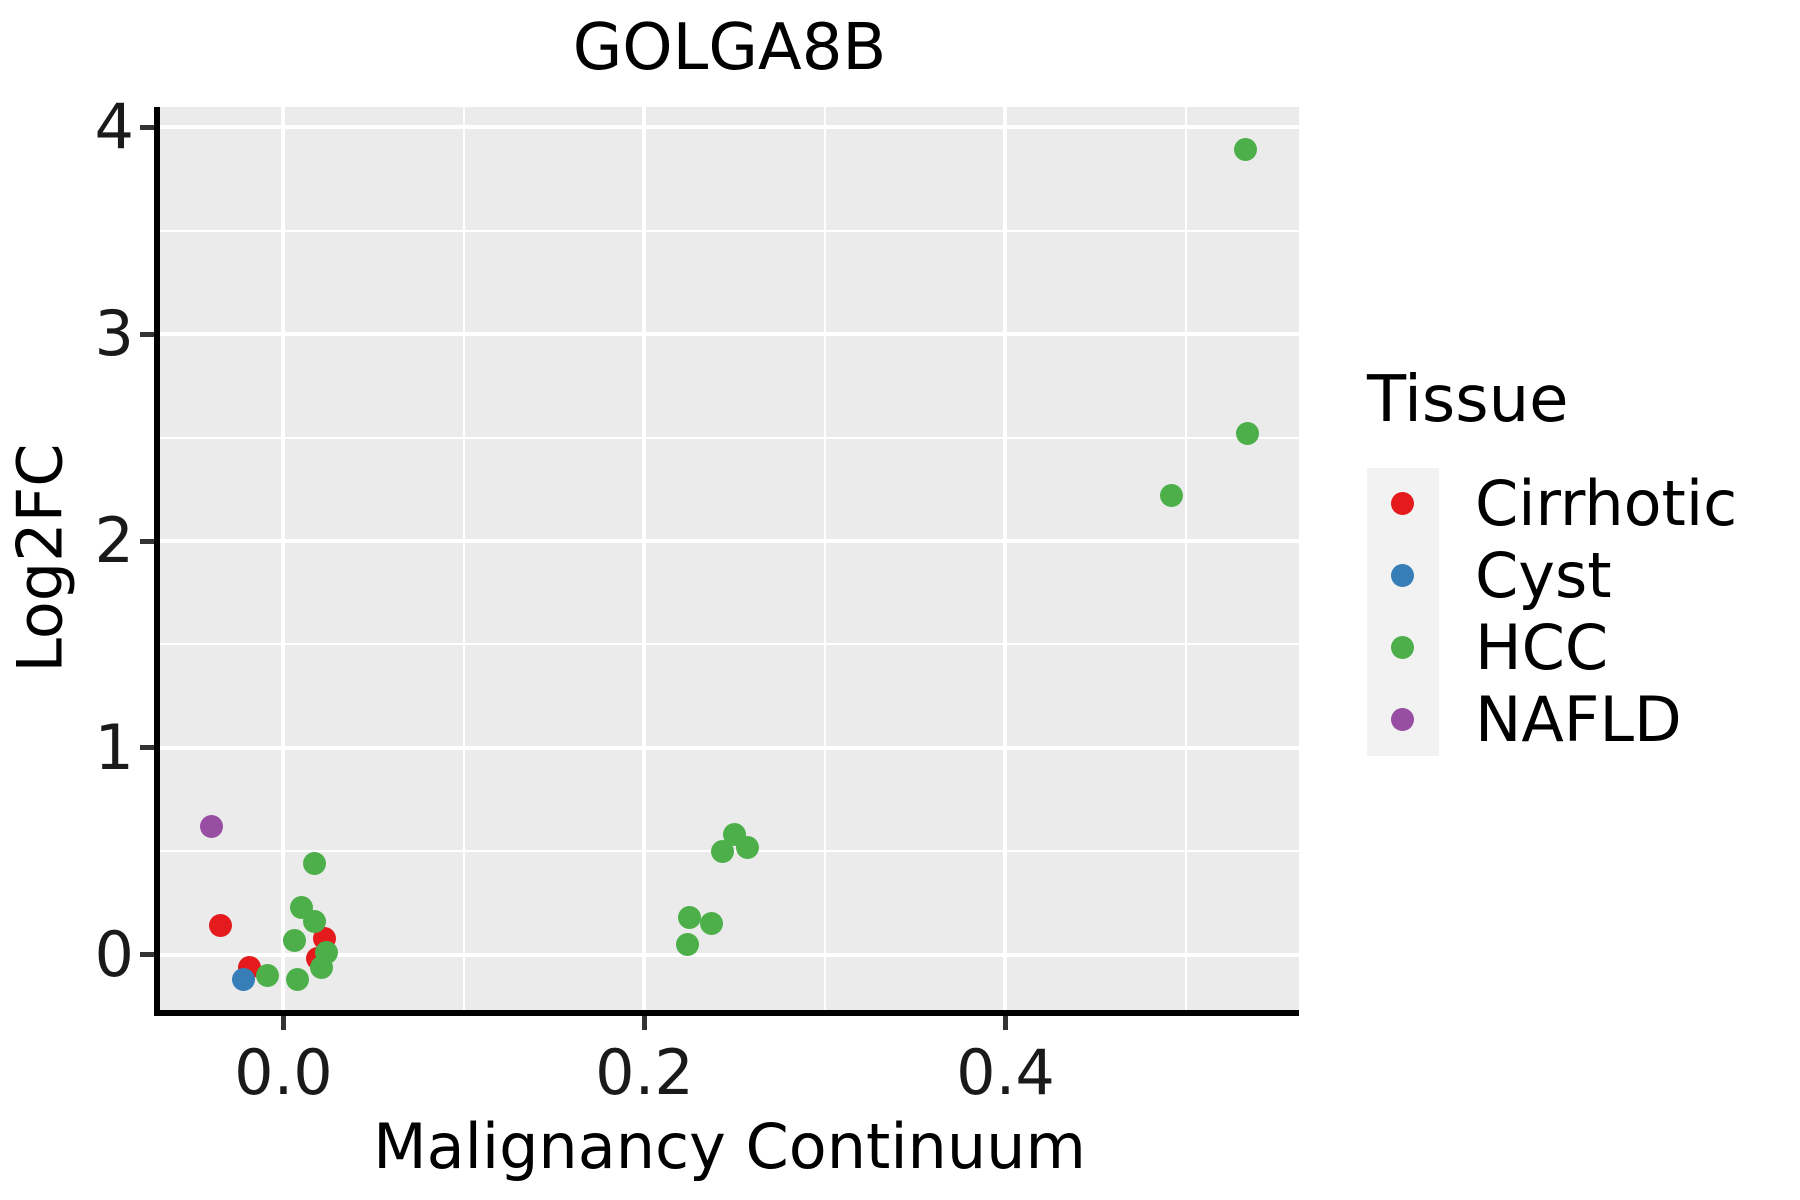 Image resolution: width=1800 pixels, height=1200 pixels. I want to click on y-tick-label: 4, so click(114, 127).